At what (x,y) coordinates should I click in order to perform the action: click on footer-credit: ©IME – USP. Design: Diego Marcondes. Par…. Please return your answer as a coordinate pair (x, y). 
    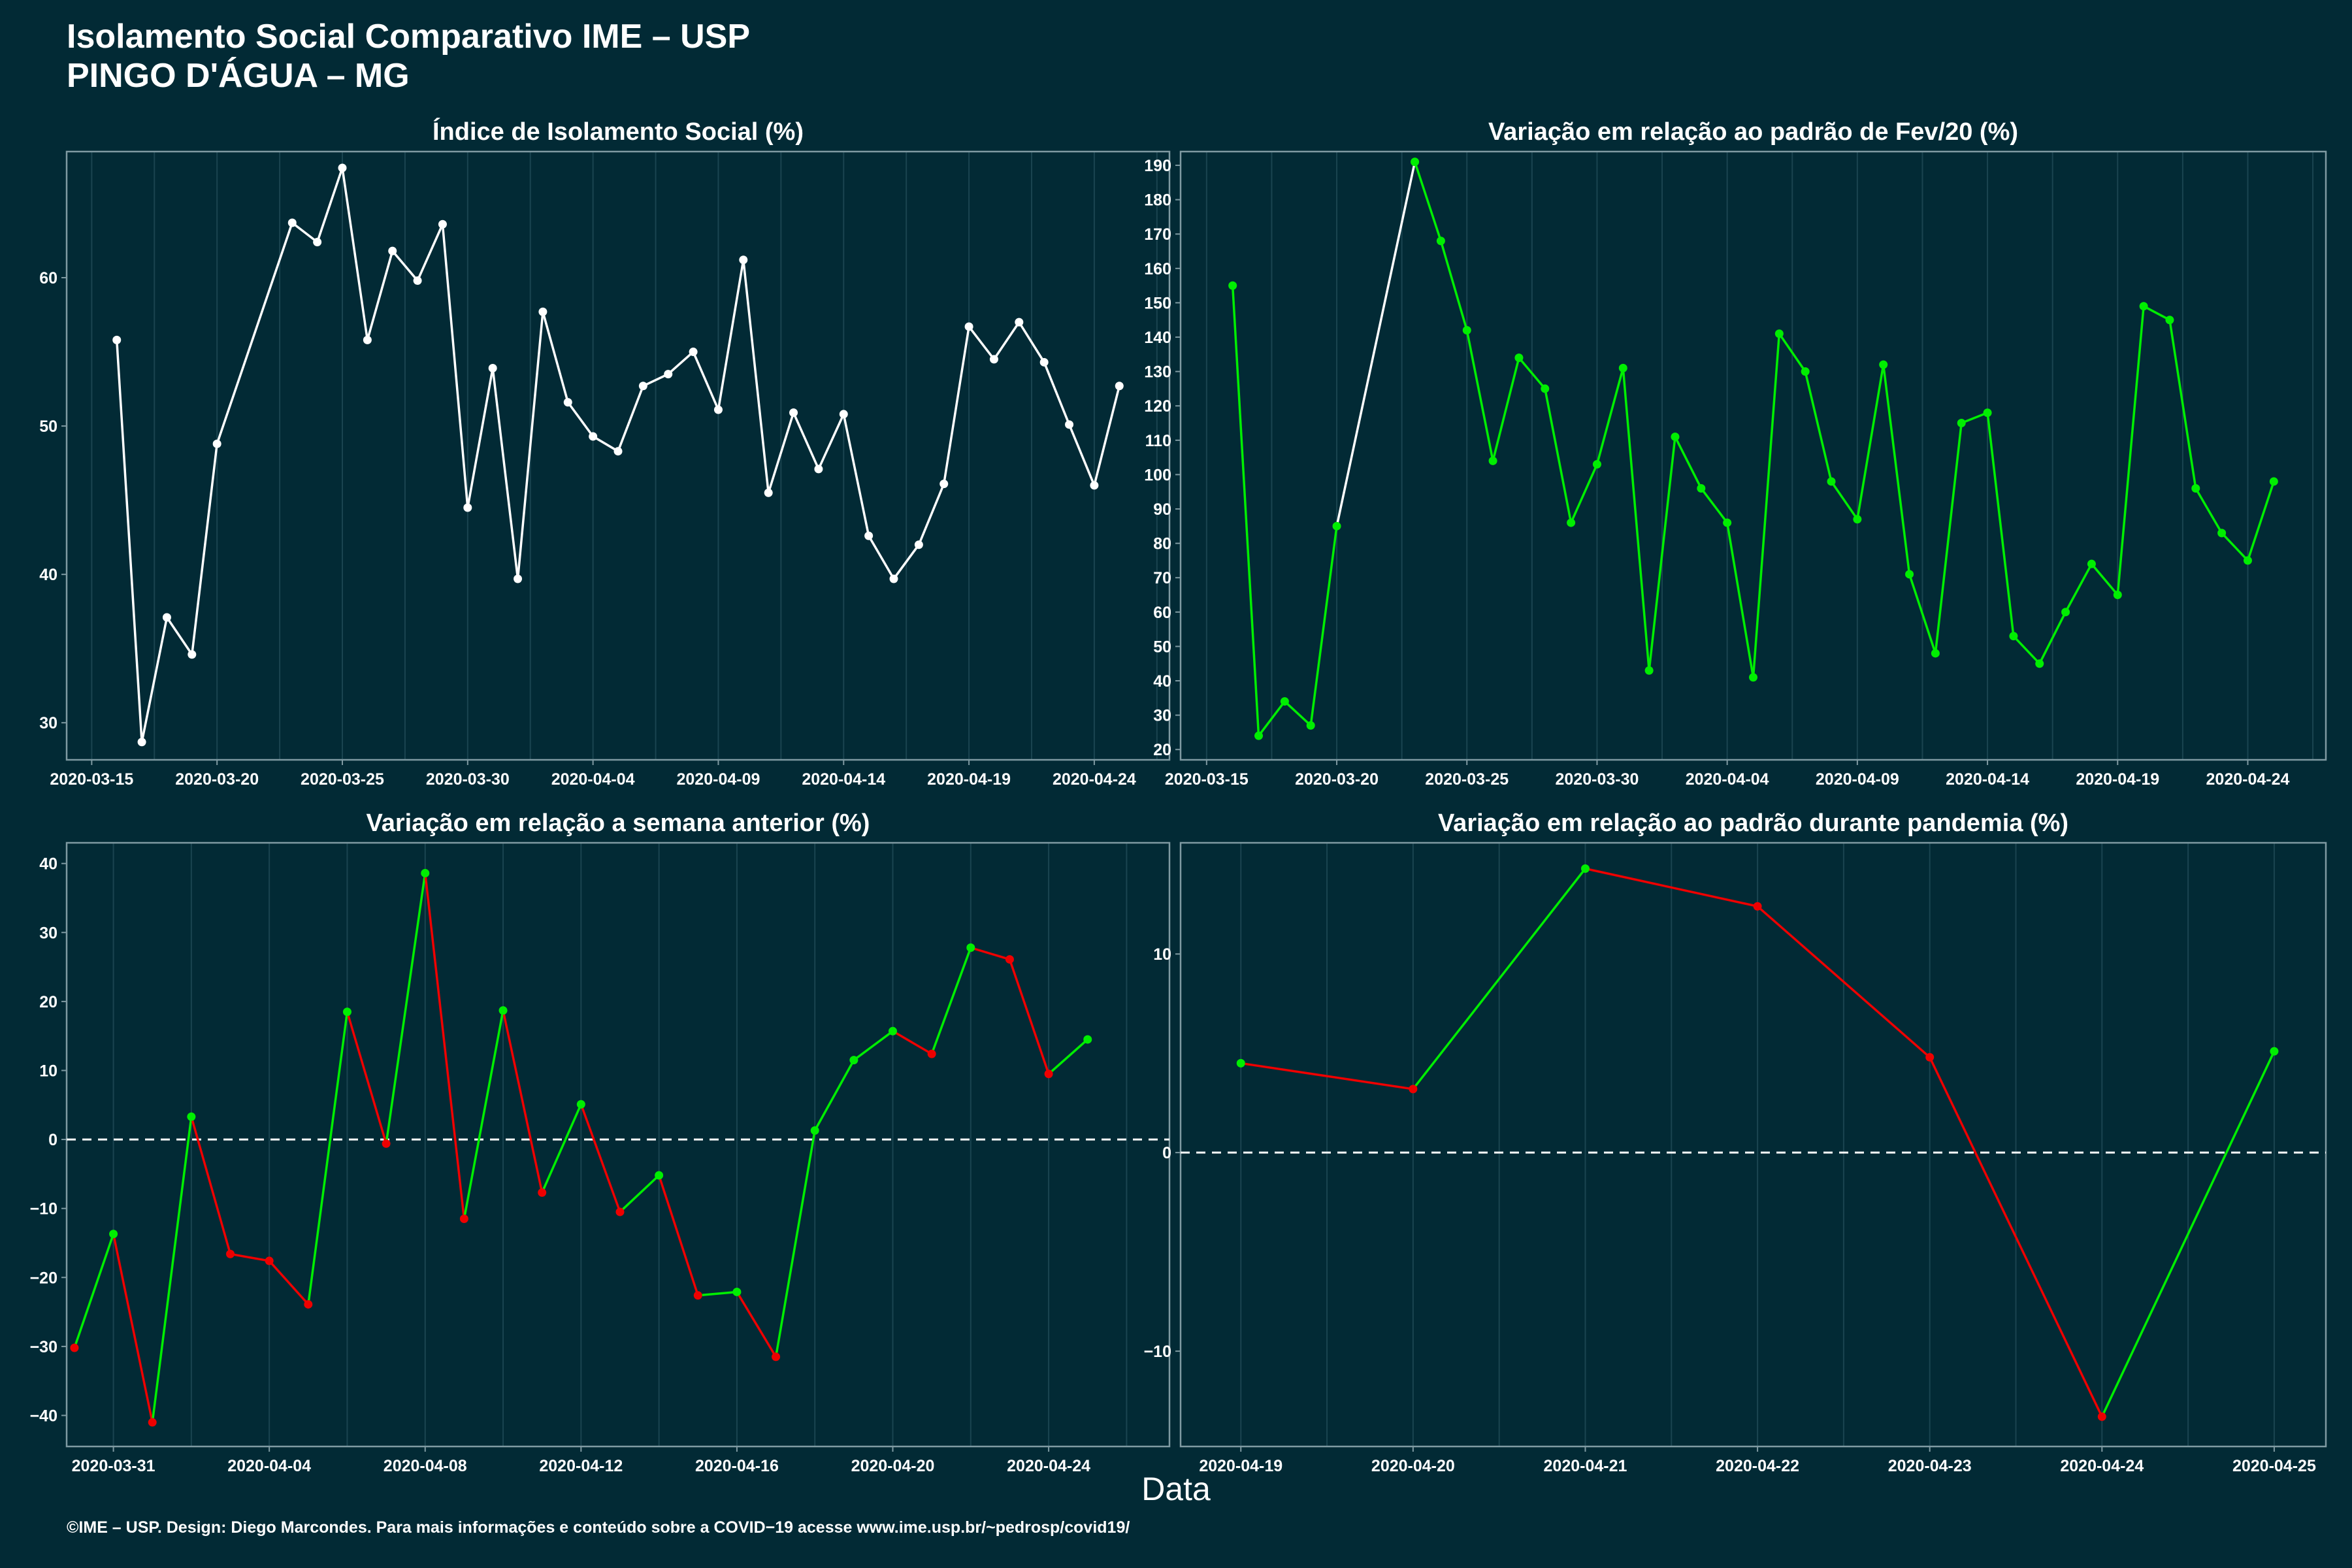
    Looking at the image, I should click on (598, 1527).